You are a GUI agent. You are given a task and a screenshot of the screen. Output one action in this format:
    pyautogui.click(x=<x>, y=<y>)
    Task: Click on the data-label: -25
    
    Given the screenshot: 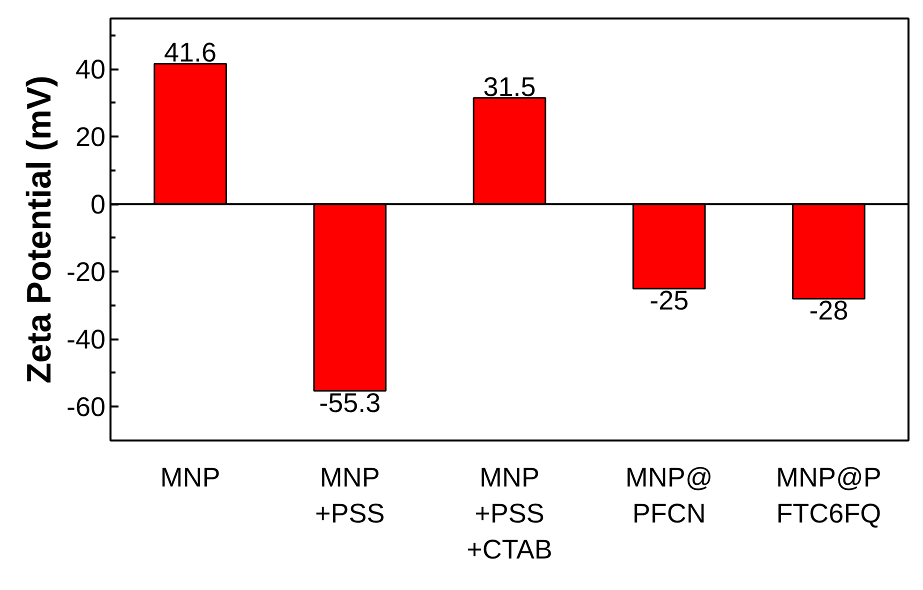 What is the action you would take?
    pyautogui.click(x=669, y=301)
    